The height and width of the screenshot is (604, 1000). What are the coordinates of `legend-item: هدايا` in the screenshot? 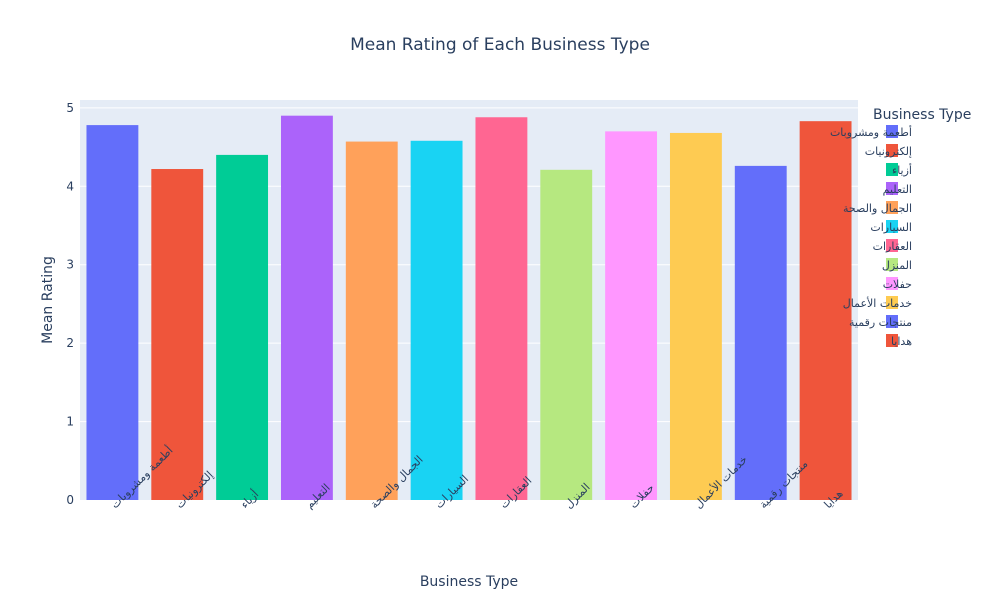 It's located at (899, 341).